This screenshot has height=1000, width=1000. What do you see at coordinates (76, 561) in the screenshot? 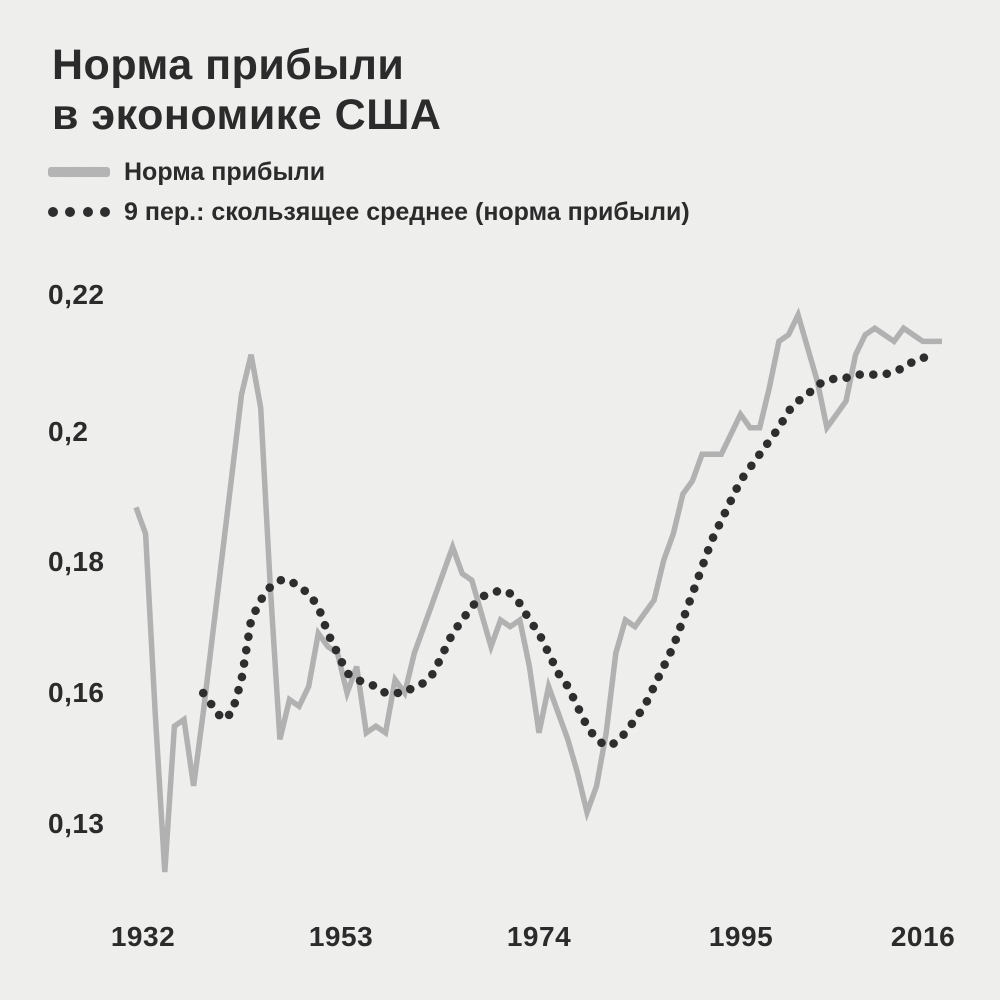
I see `y-tick-label-2: 0,18` at bounding box center [76, 561].